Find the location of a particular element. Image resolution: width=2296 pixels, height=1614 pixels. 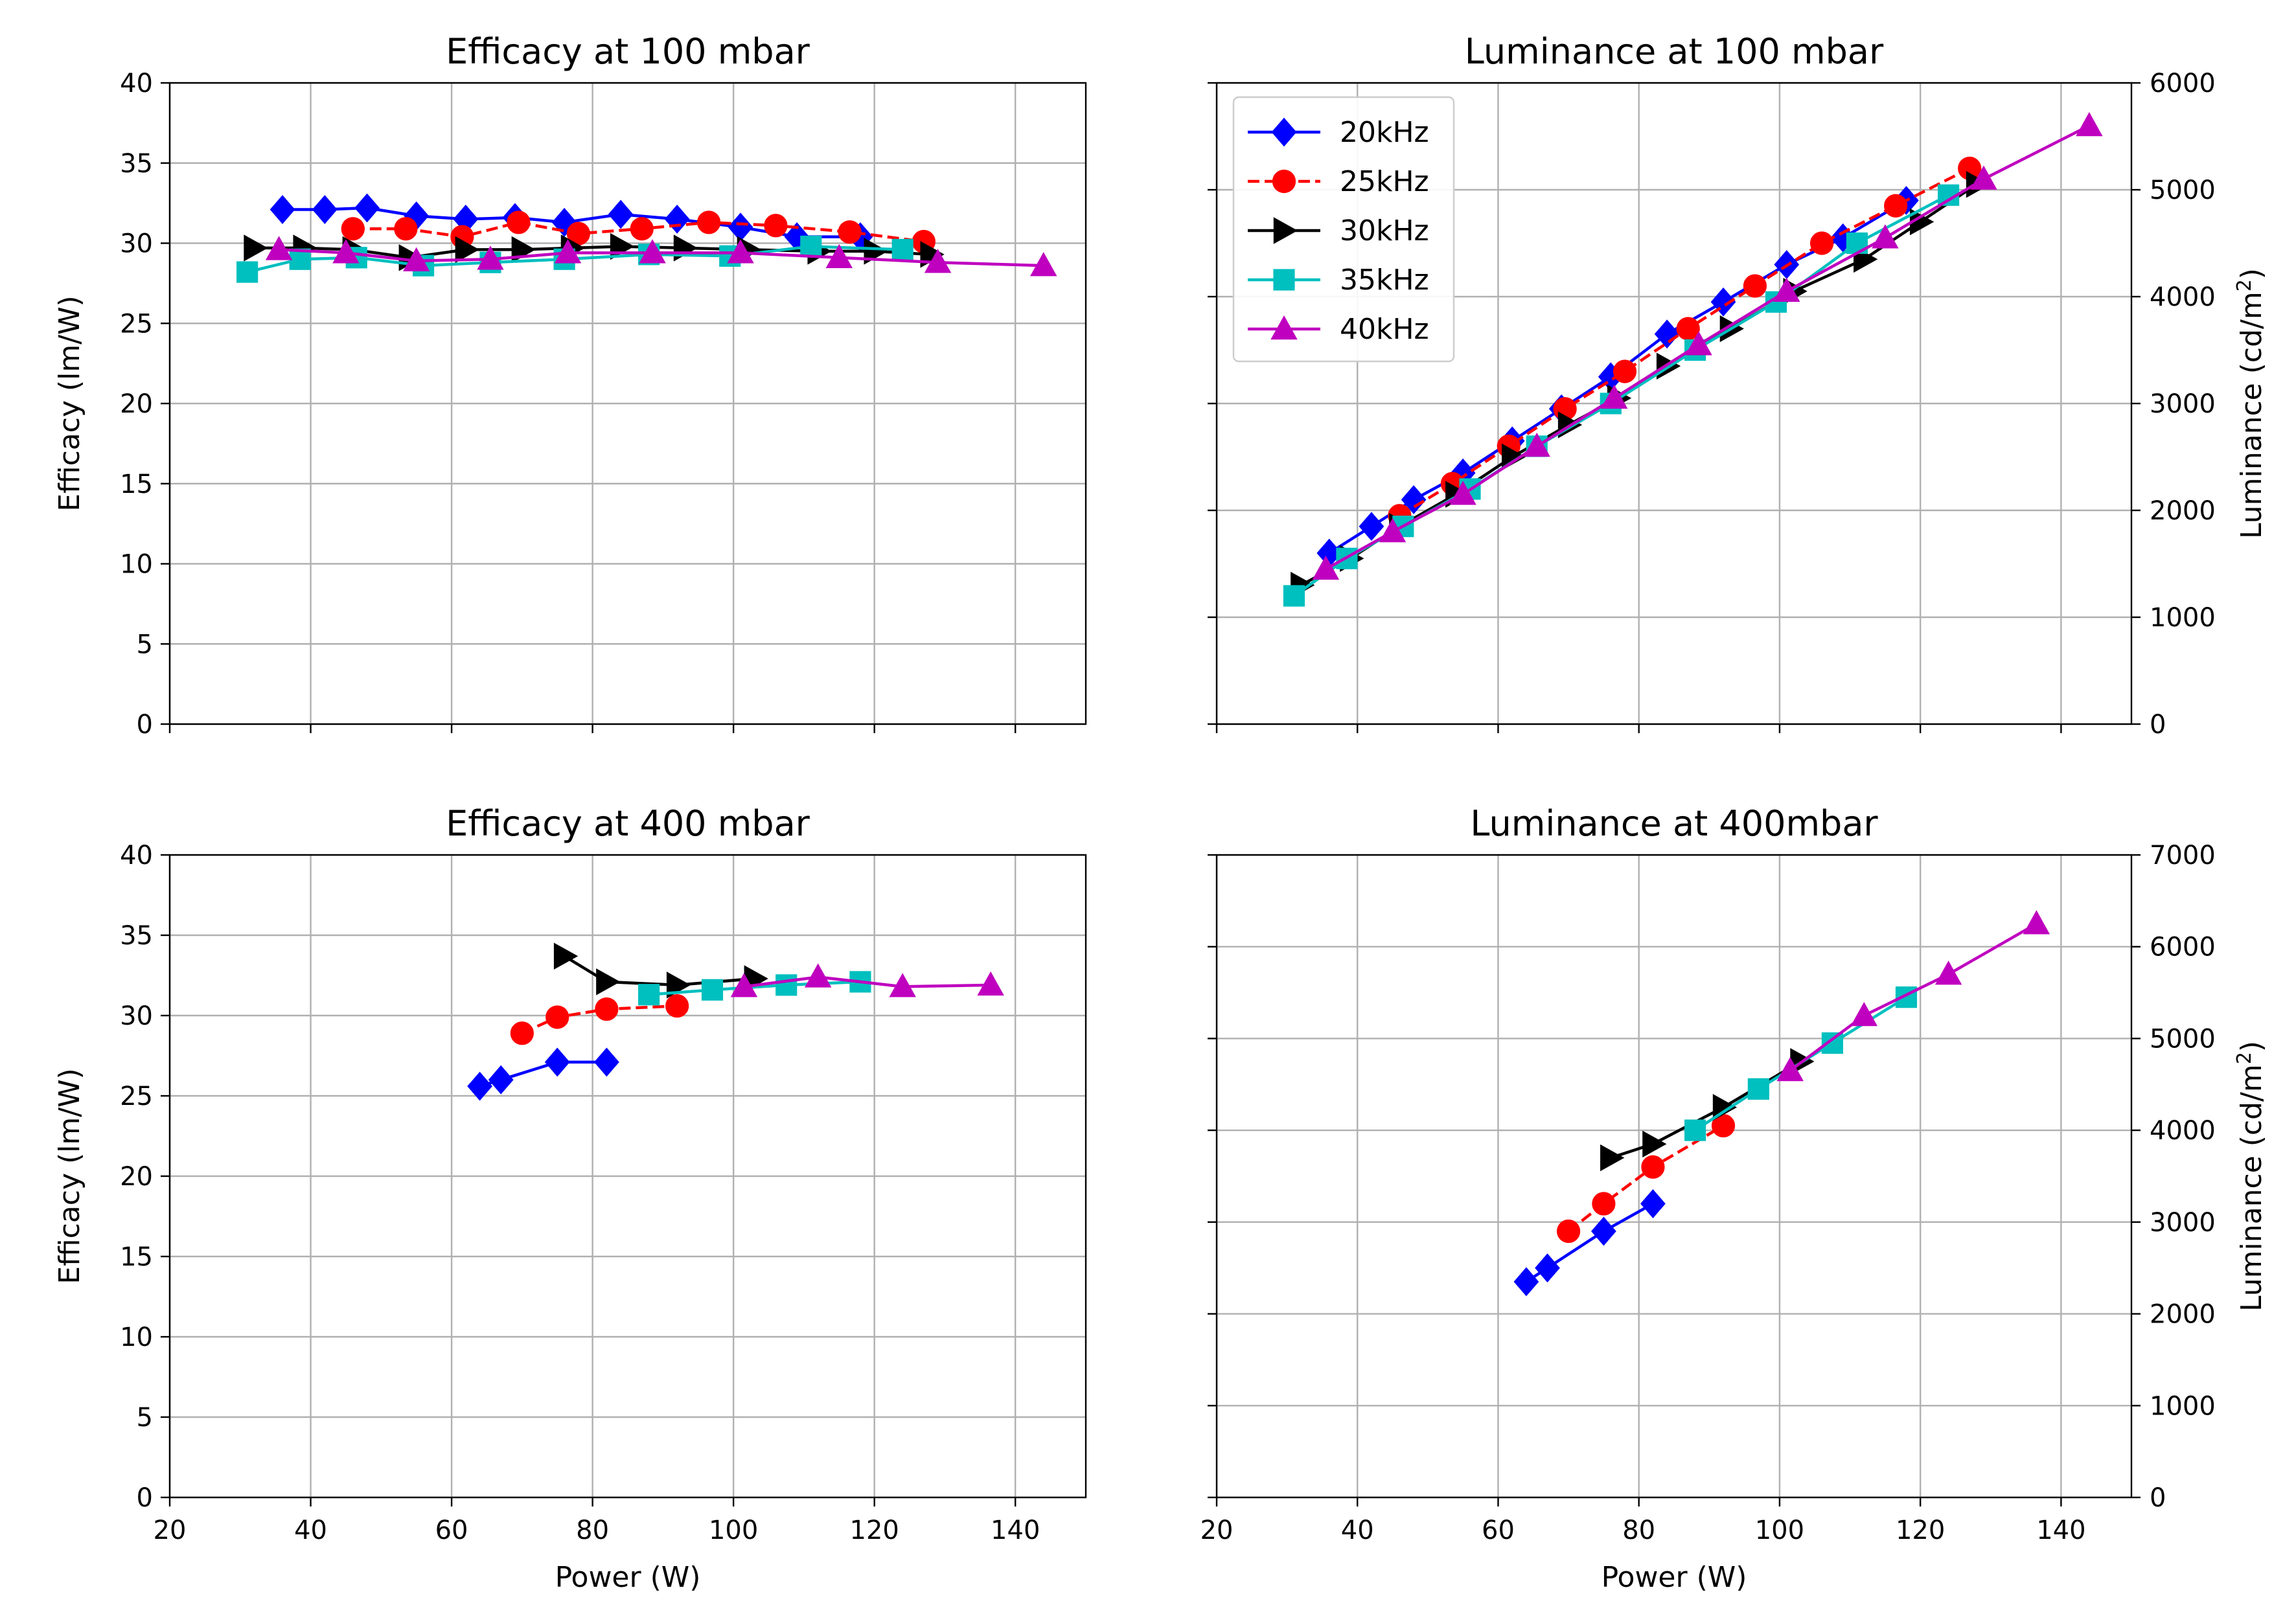

y-tick-label: 7000 is located at coordinates (2183, 856).